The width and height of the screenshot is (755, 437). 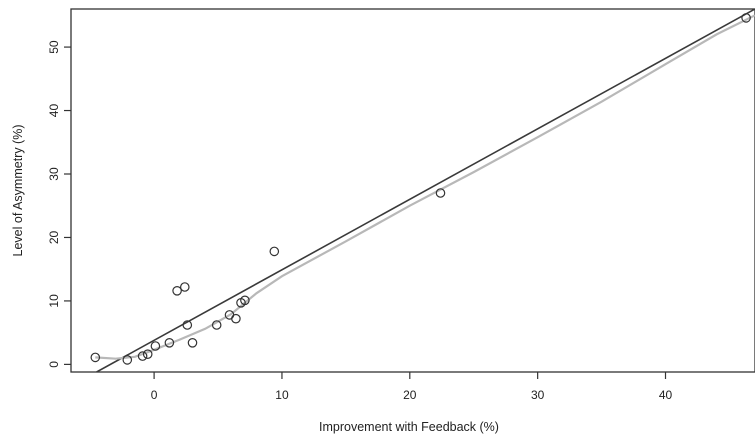 I want to click on y-tick-label: 20, so click(x=54, y=237).